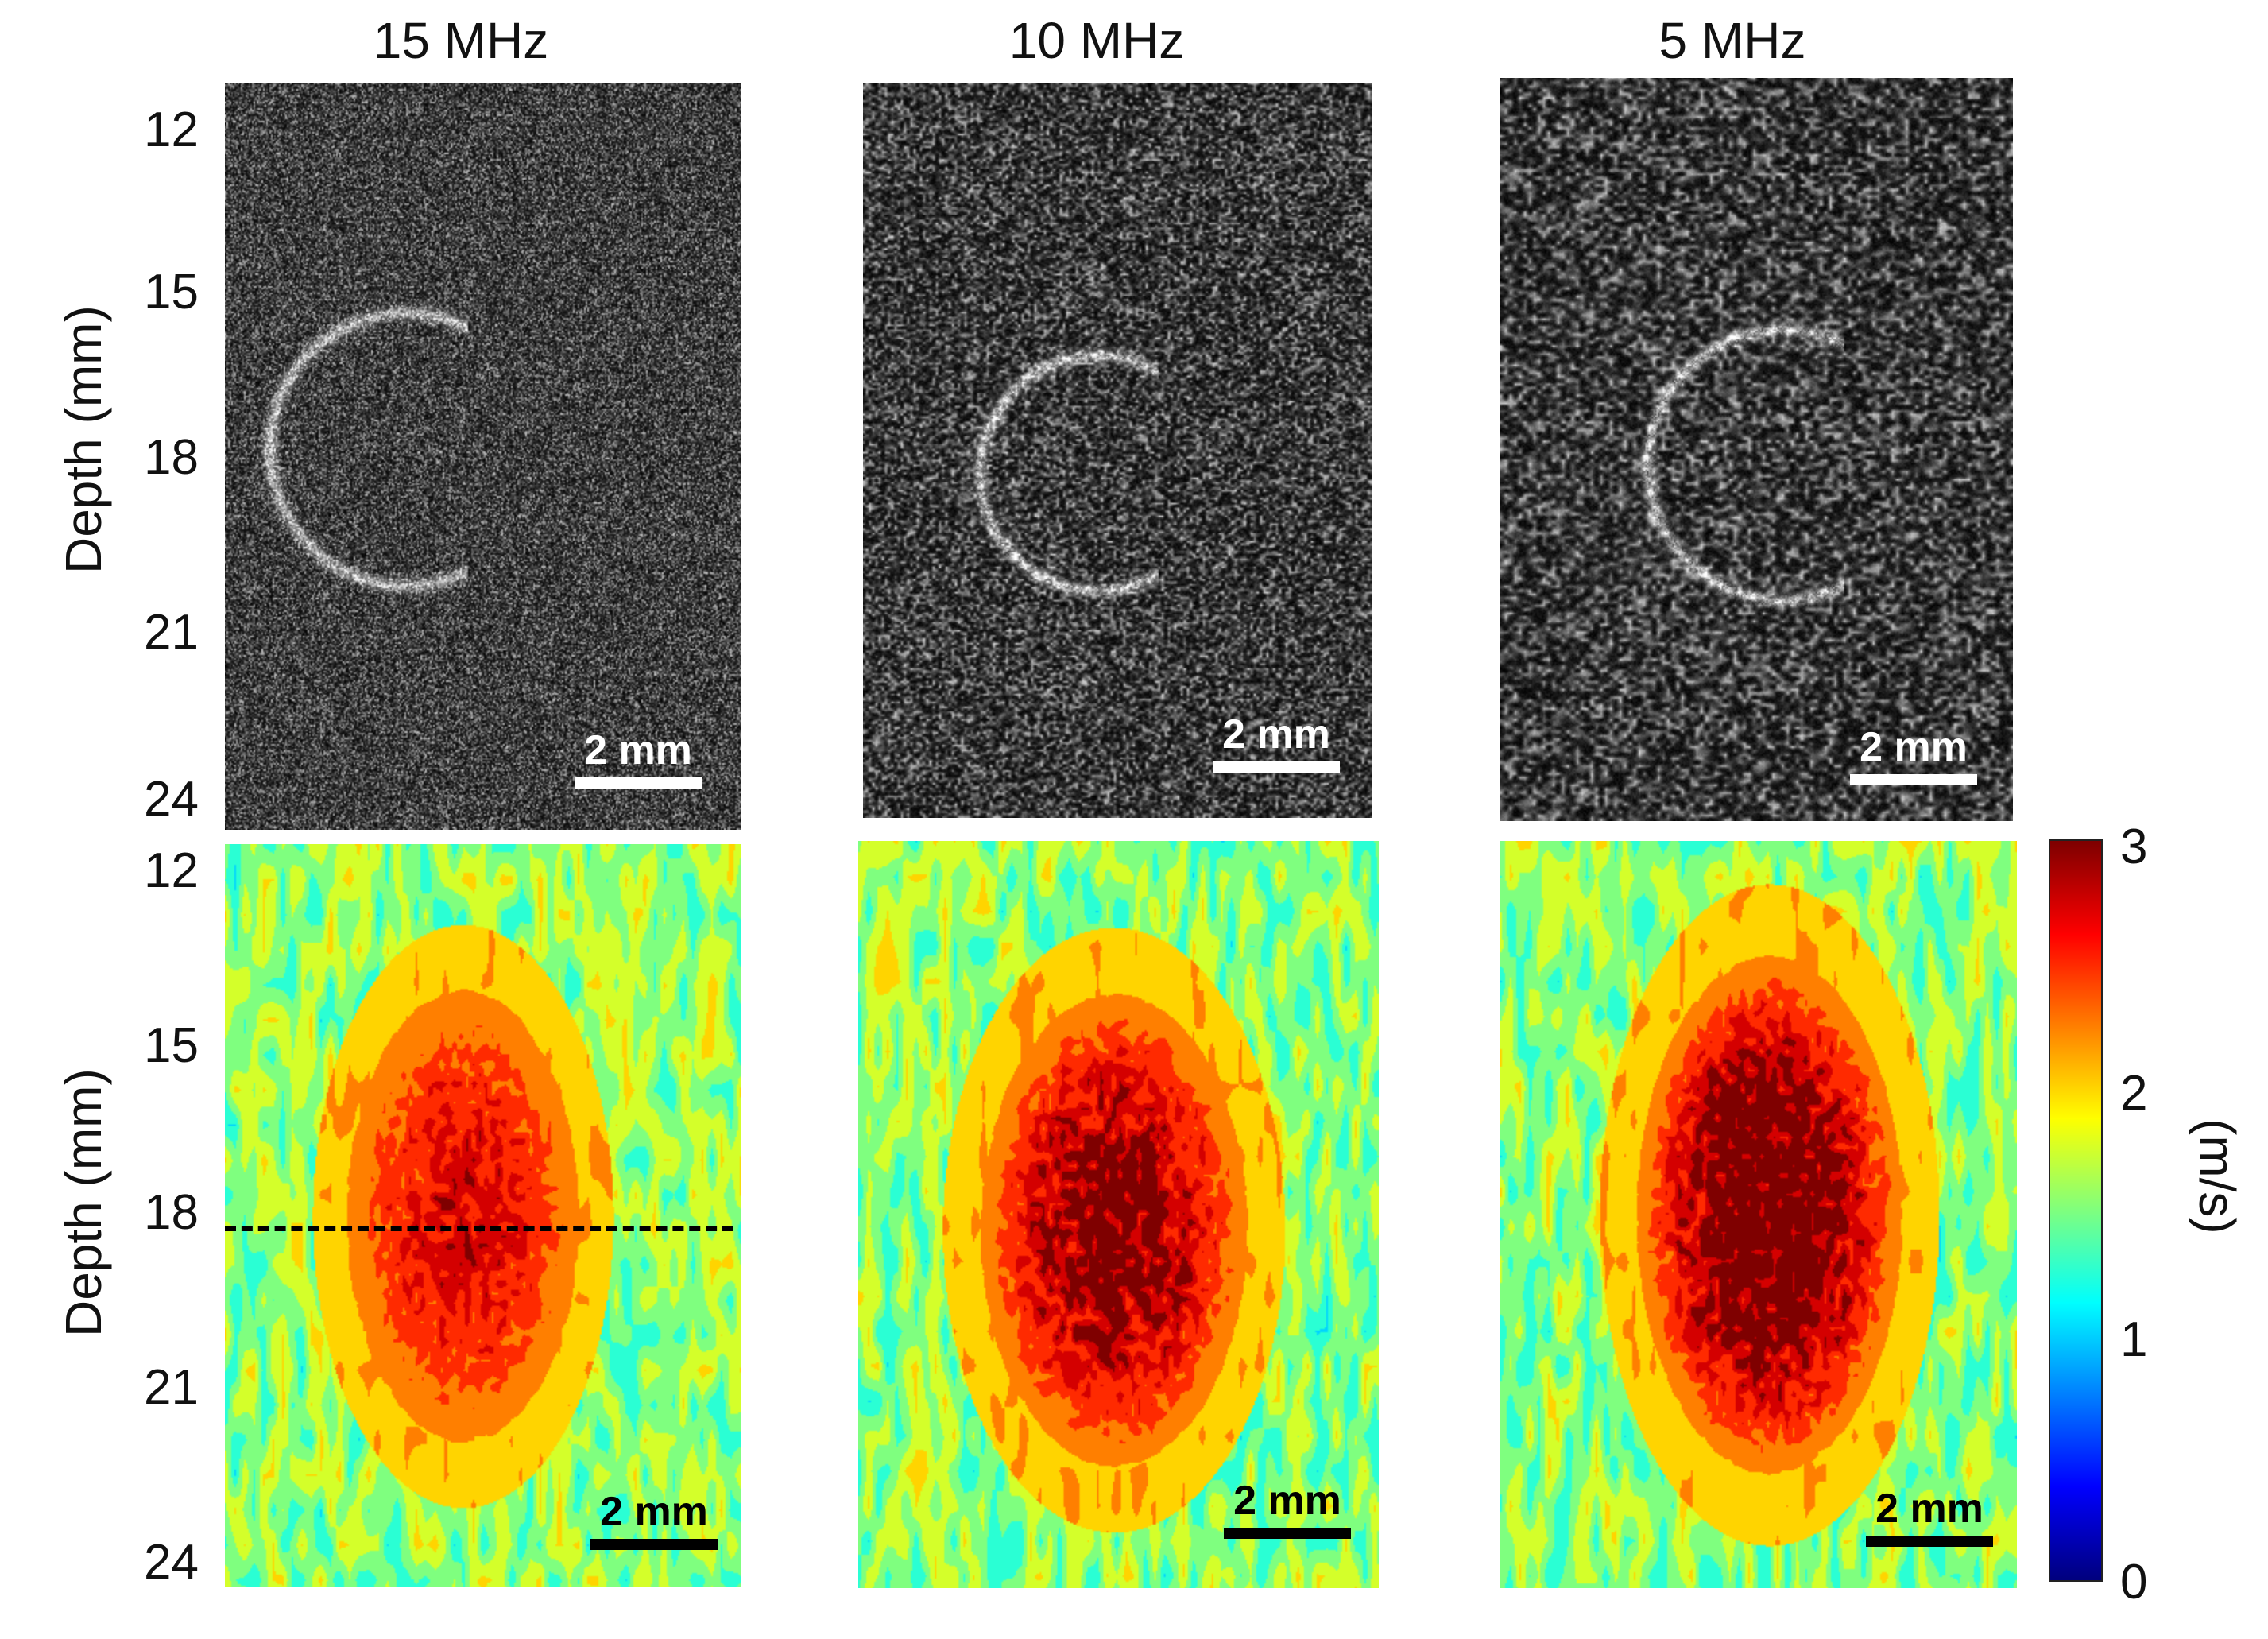 This screenshot has height=1639, width=2268. I want to click on colorbar-tick: 0, so click(2134, 1582).